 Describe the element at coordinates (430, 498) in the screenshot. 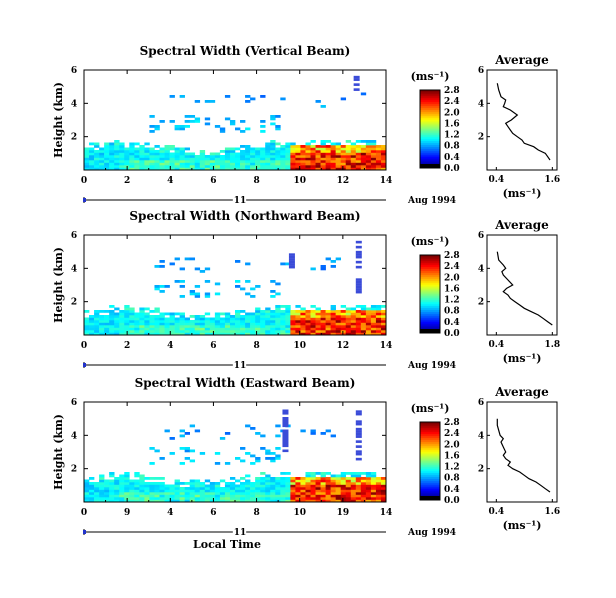

I see `colorbar-floor` at that location.